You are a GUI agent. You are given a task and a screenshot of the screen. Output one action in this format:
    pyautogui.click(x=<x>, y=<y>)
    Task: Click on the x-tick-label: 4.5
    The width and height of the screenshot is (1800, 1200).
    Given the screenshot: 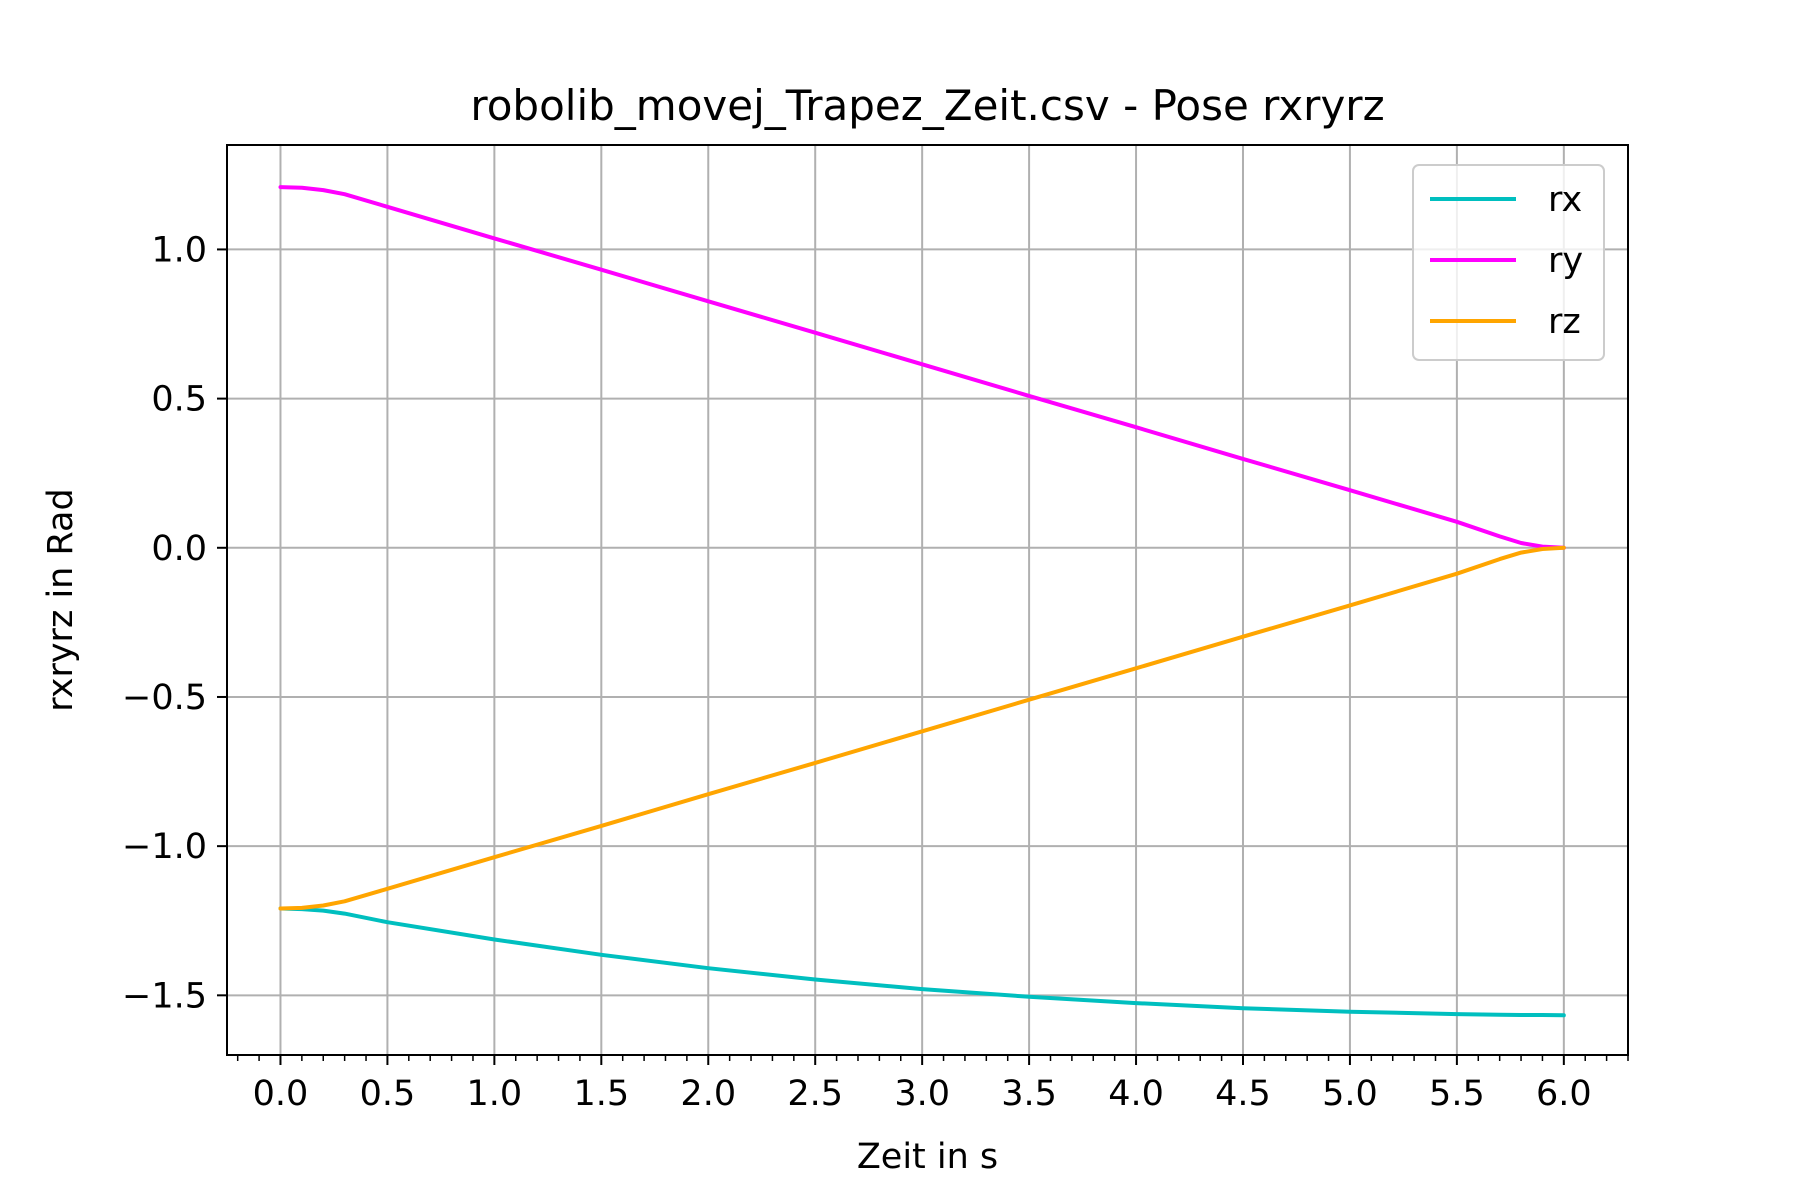 What is the action you would take?
    pyautogui.click(x=1243, y=1094)
    